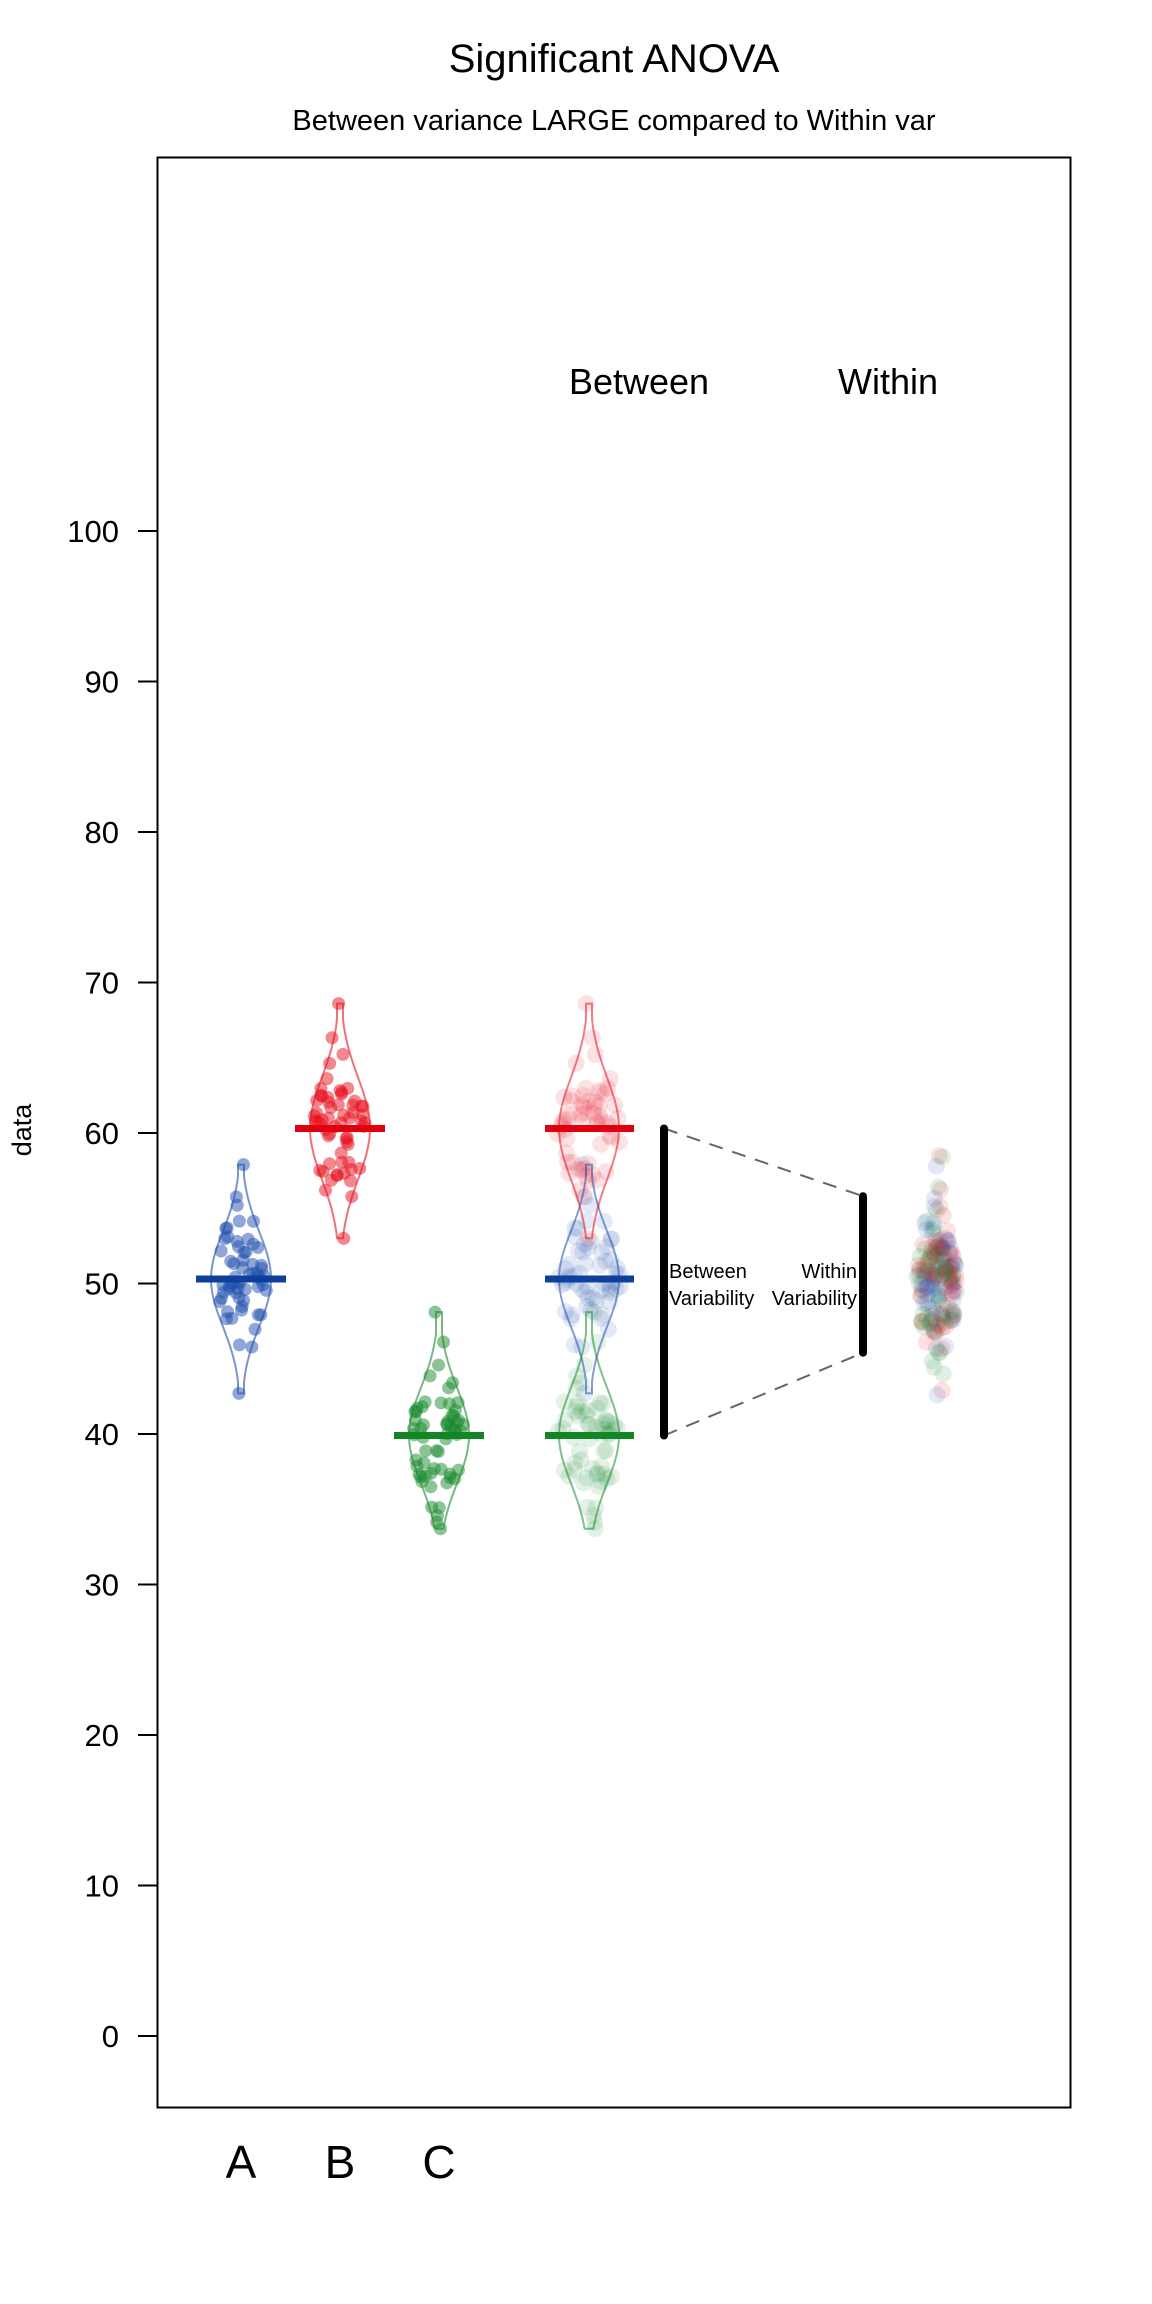 The image size is (1152, 2304). Describe the element at coordinates (102, 1585) in the screenshot. I see `y-tick-label: 30` at that location.